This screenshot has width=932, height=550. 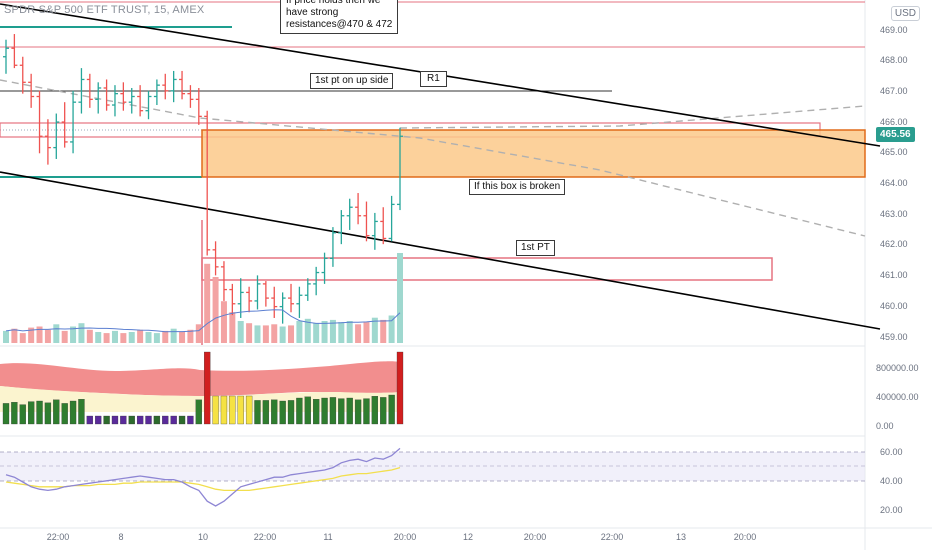 What do you see at coordinates (533, 153) in the screenshot?
I see `orange-box` at bounding box center [533, 153].